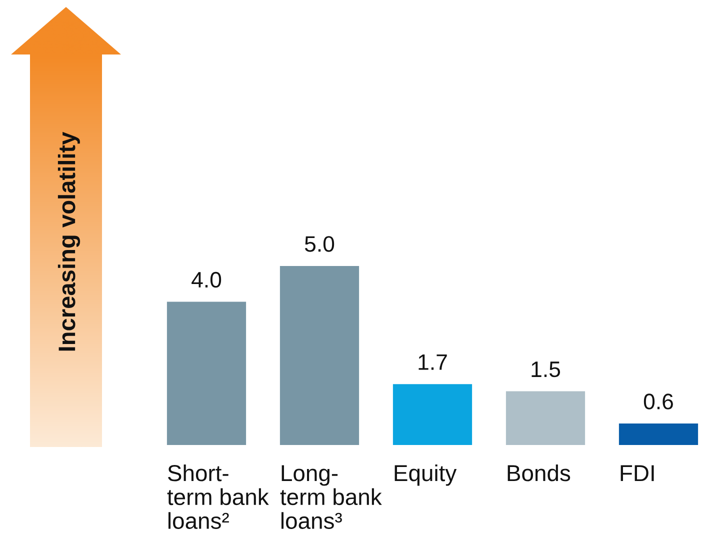  Describe the element at coordinates (331, 497) in the screenshot. I see `x-tick-label: Long- term bank loans³` at that location.